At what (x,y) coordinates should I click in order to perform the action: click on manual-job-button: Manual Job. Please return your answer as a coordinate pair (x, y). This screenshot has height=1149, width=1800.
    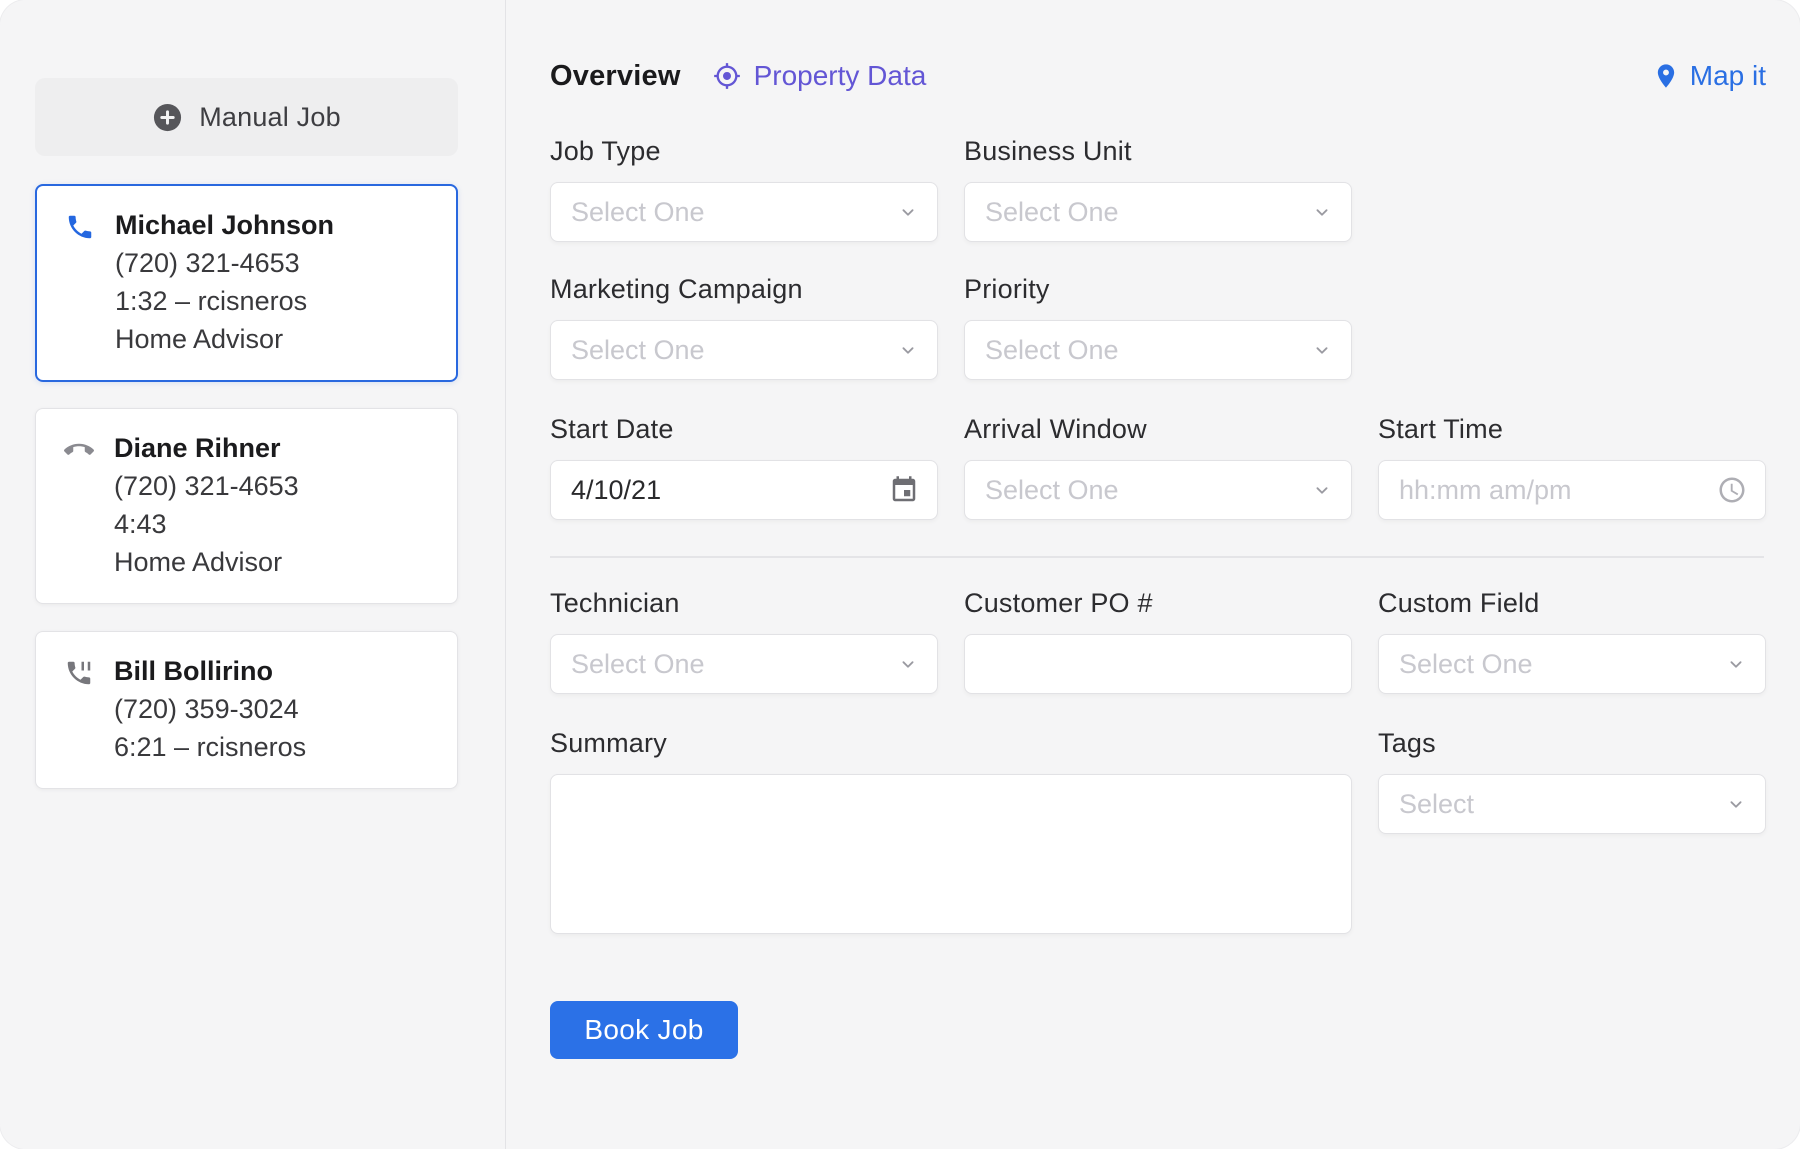
    Looking at the image, I should click on (246, 117).